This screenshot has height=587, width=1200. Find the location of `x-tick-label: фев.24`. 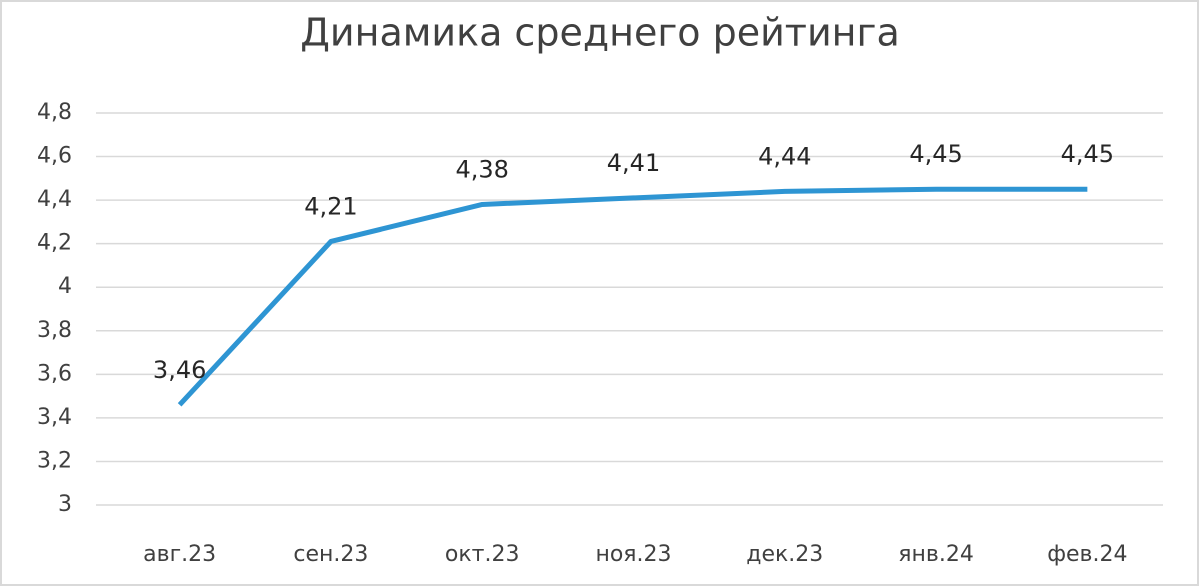

x-tick-label: фев.24 is located at coordinates (1087, 554).